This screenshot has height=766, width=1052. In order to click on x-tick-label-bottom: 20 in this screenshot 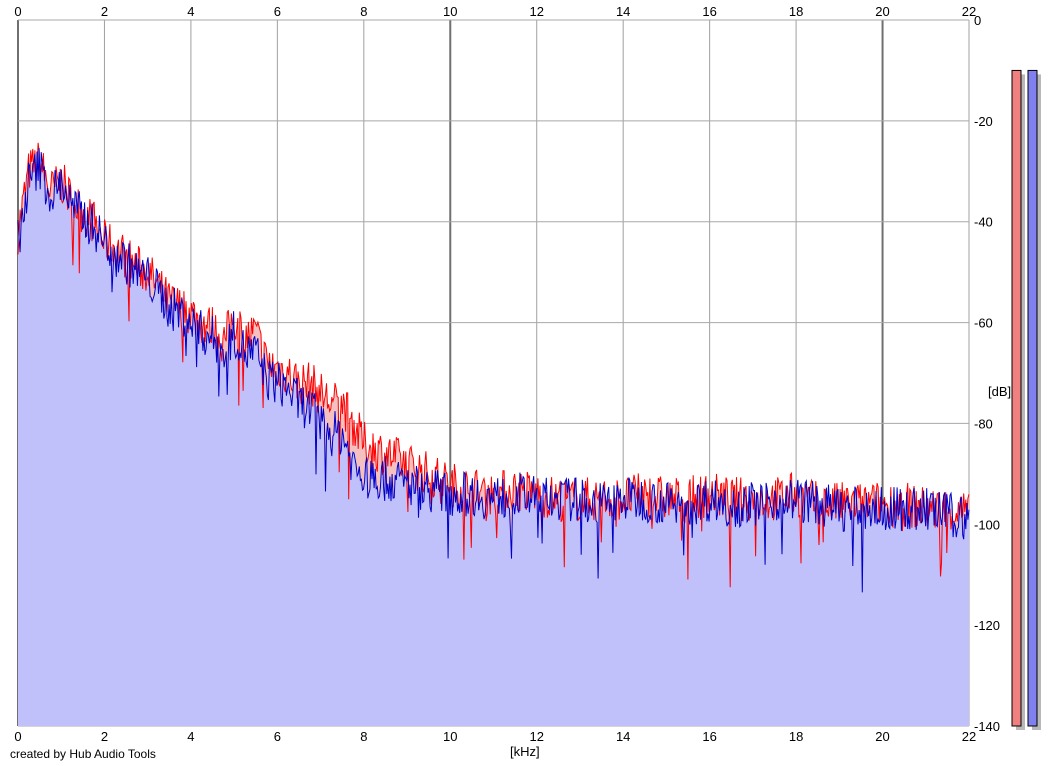, I will do `click(882, 736)`.